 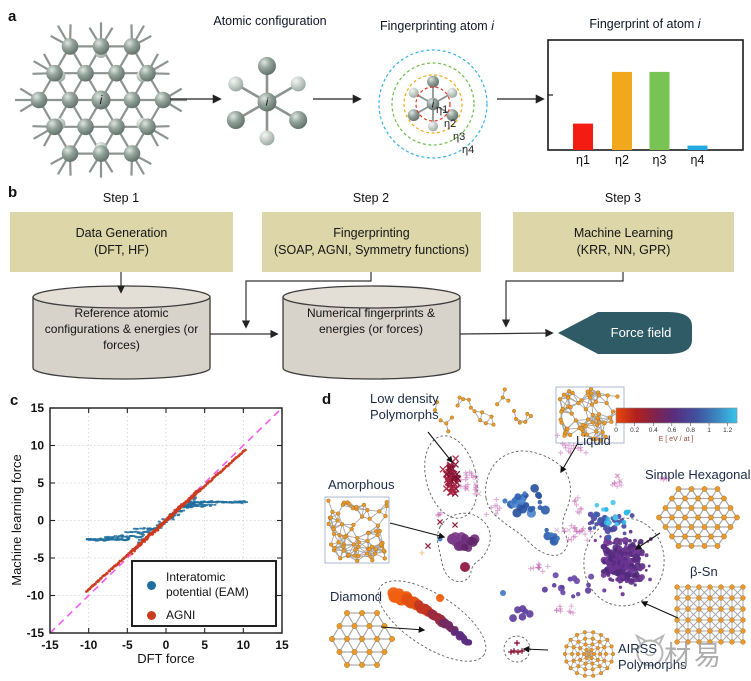 What do you see at coordinates (36, 596) in the screenshot?
I see `y-tick-label: -10` at bounding box center [36, 596].